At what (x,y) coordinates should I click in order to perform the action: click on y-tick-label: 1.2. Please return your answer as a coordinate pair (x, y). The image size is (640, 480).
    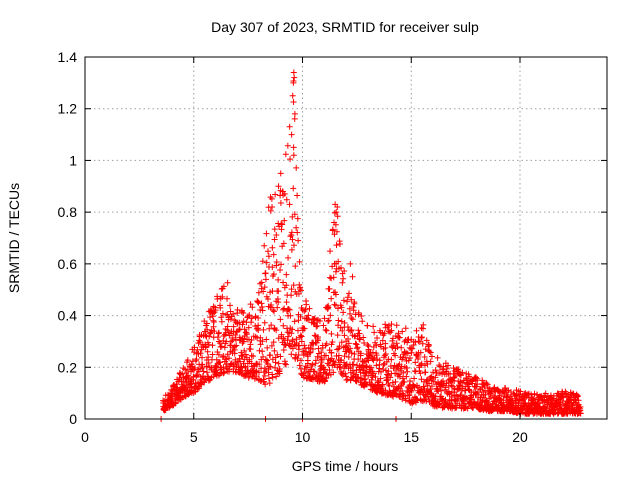
    Looking at the image, I should click on (68, 109).